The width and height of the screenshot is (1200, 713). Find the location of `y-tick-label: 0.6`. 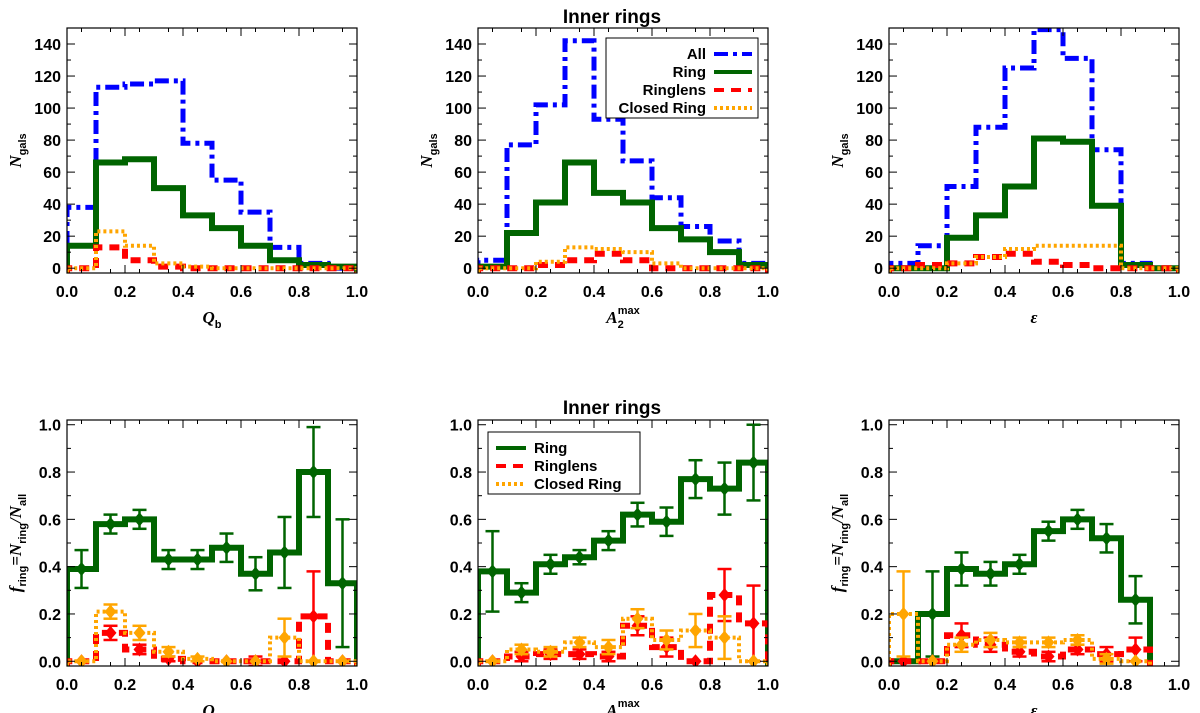

y-tick-label: 0.6 is located at coordinates (461, 520).